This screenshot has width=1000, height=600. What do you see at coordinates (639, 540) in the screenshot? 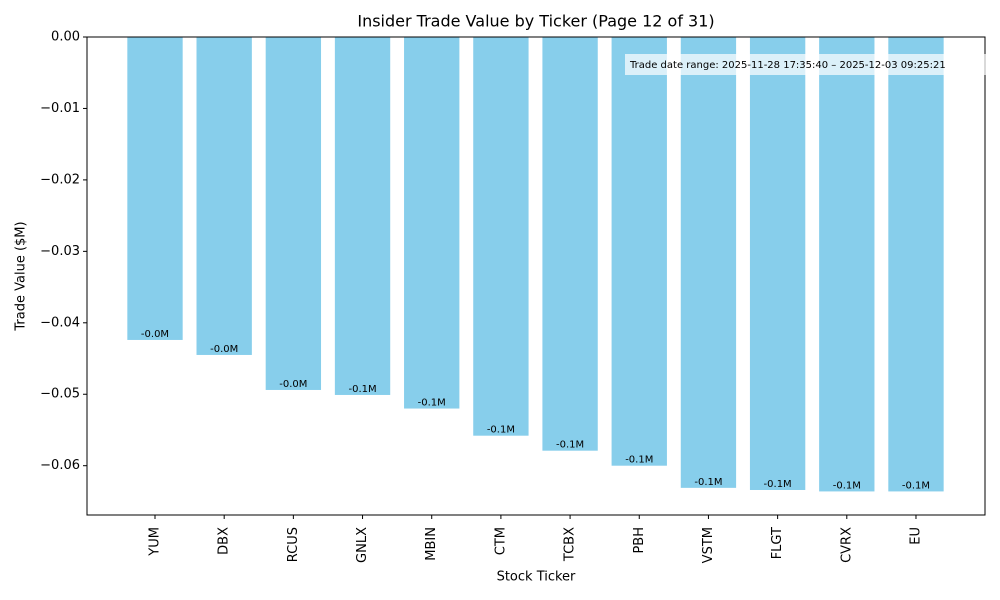
I see `x-tick-label: PBH` at bounding box center [639, 540].